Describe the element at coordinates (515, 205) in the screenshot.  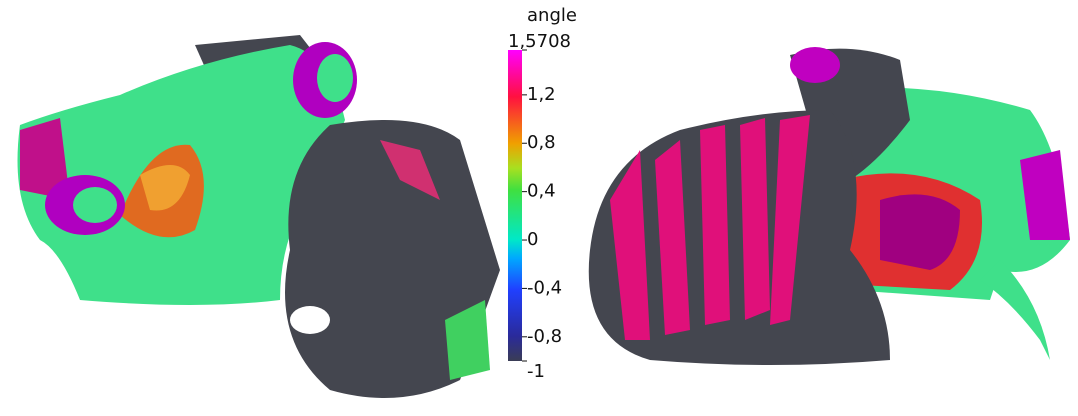
I see `colorbar-gradient` at that location.